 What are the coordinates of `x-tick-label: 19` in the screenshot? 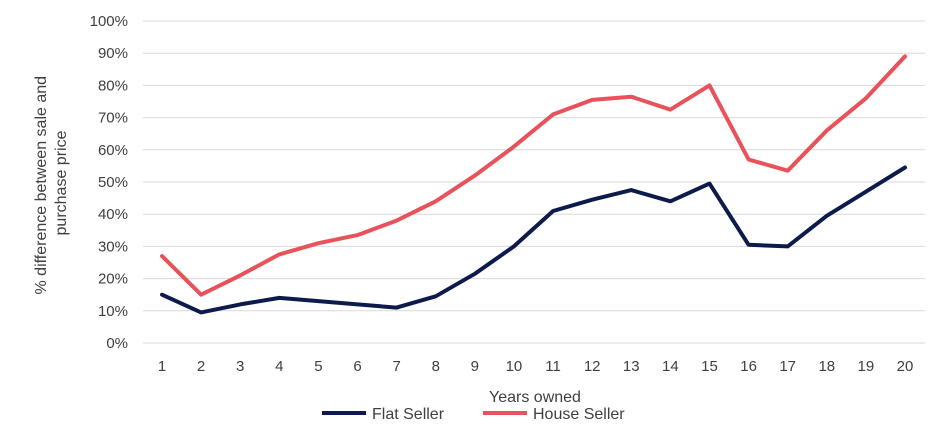 It's located at (866, 366).